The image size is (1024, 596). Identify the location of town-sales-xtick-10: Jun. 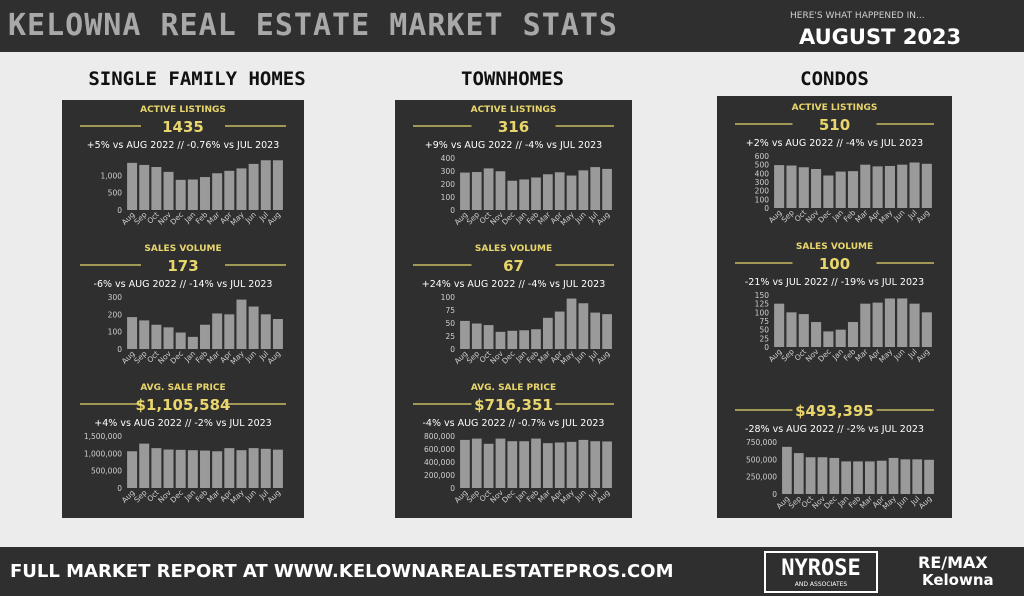
(580, 357).